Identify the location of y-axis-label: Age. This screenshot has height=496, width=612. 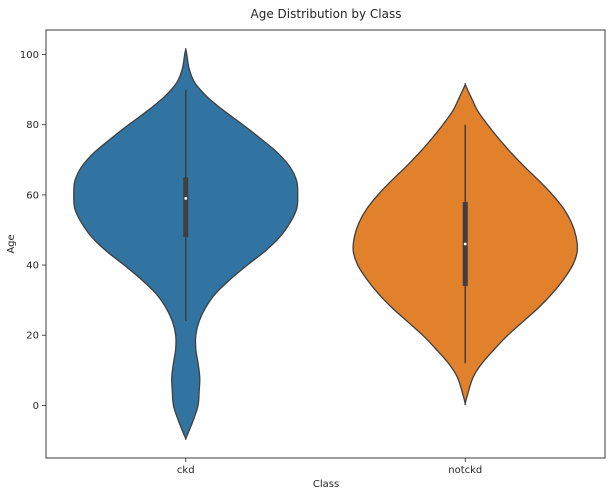
(11, 243).